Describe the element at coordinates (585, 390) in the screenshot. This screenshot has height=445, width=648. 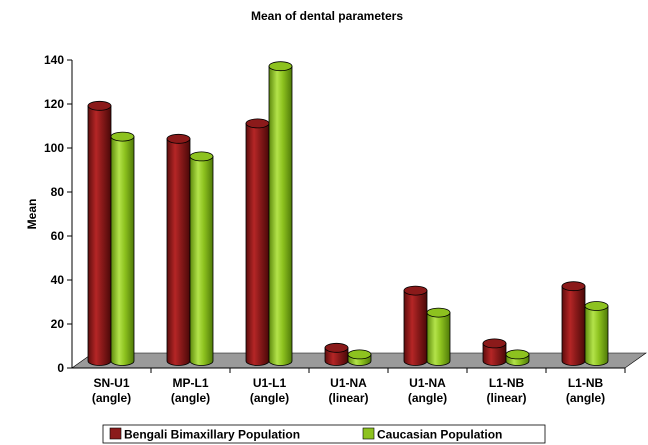
I see `x-tick-label: L1-NB (angle)` at that location.